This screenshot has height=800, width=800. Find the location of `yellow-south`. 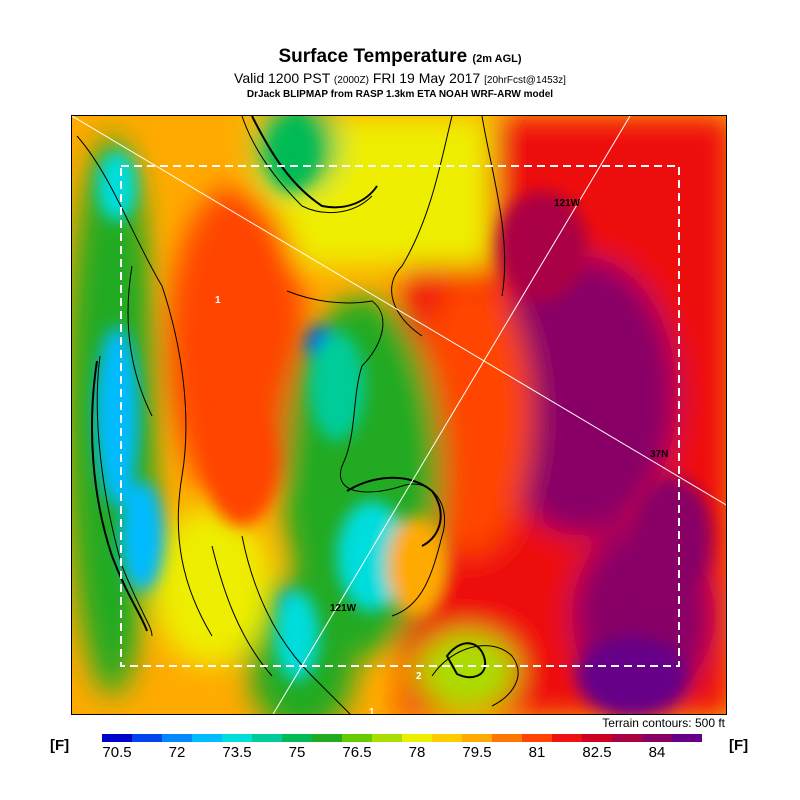

yellow-south is located at coordinates (467, 671).